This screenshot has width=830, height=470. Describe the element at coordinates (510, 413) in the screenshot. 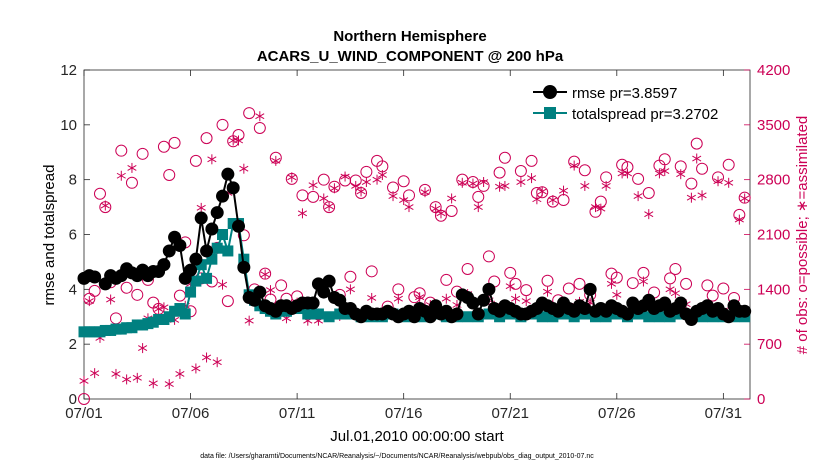

I see `x-tick-label: 07/21` at that location.